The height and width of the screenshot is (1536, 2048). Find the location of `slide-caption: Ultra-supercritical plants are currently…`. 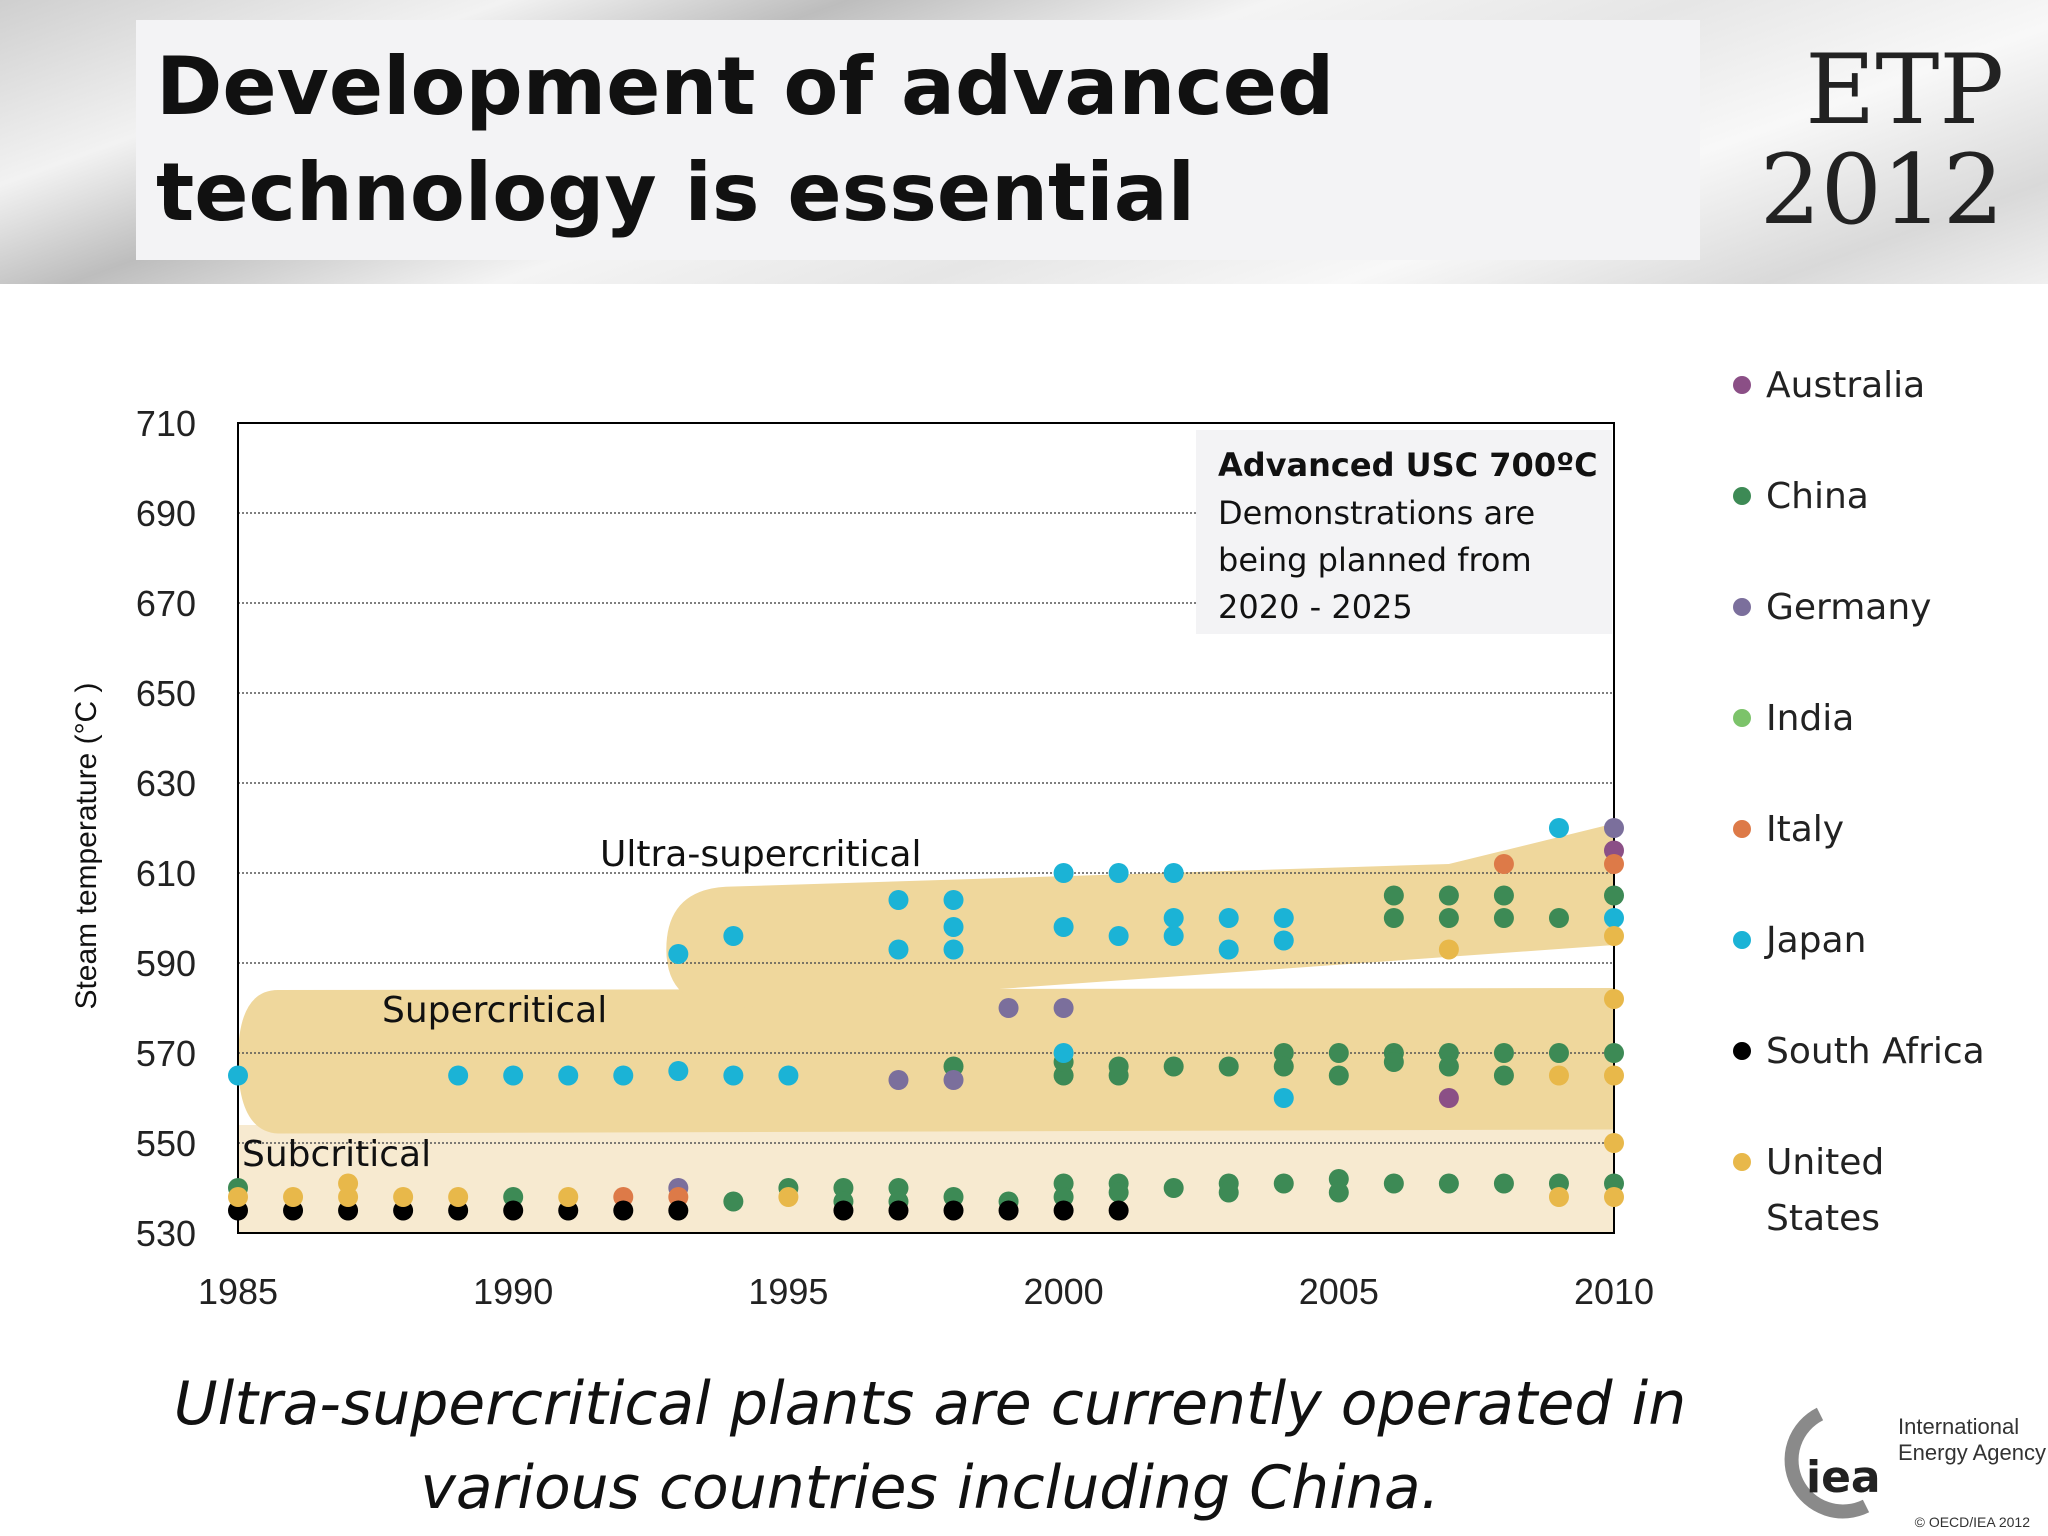

slide-caption: Ultra-supercritical plants are currently… is located at coordinates (930, 1446).